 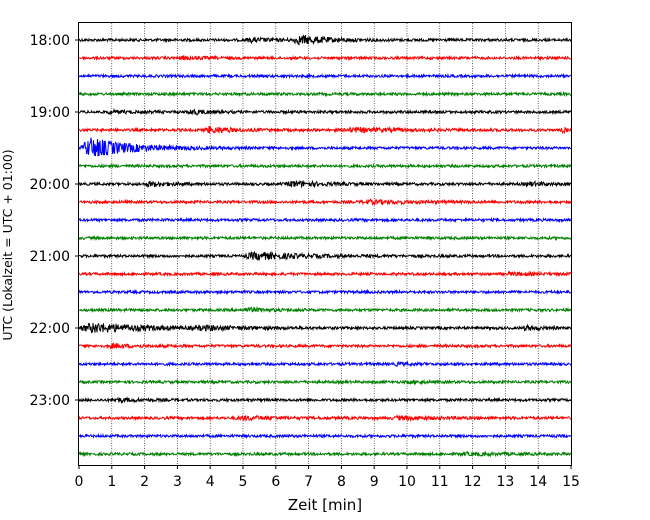 What do you see at coordinates (538, 482) in the screenshot?
I see `x-tick-label: 14` at bounding box center [538, 482].